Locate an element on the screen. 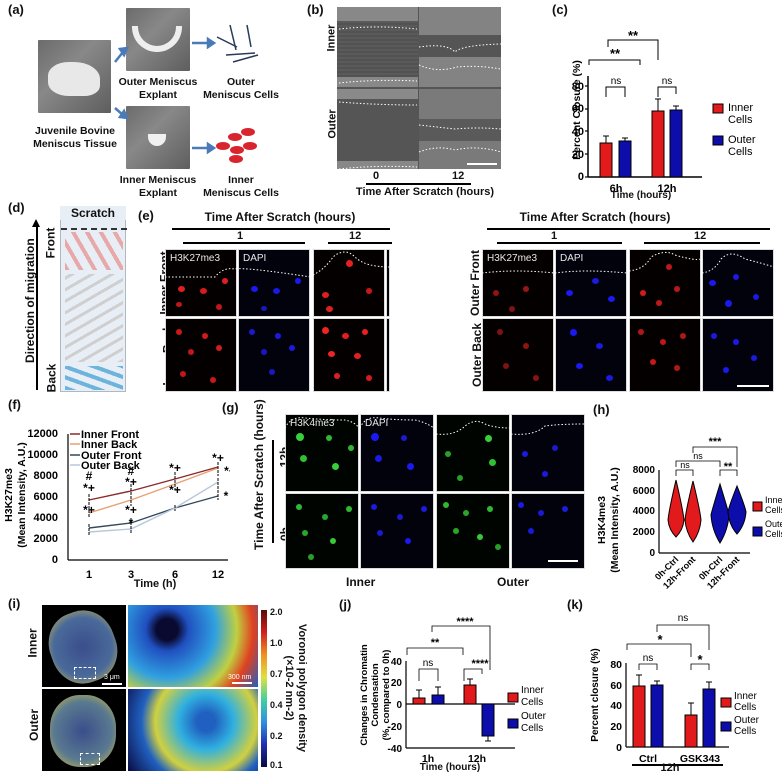  g-inner-12h-dapi: DAPI is located at coordinates (397, 453).